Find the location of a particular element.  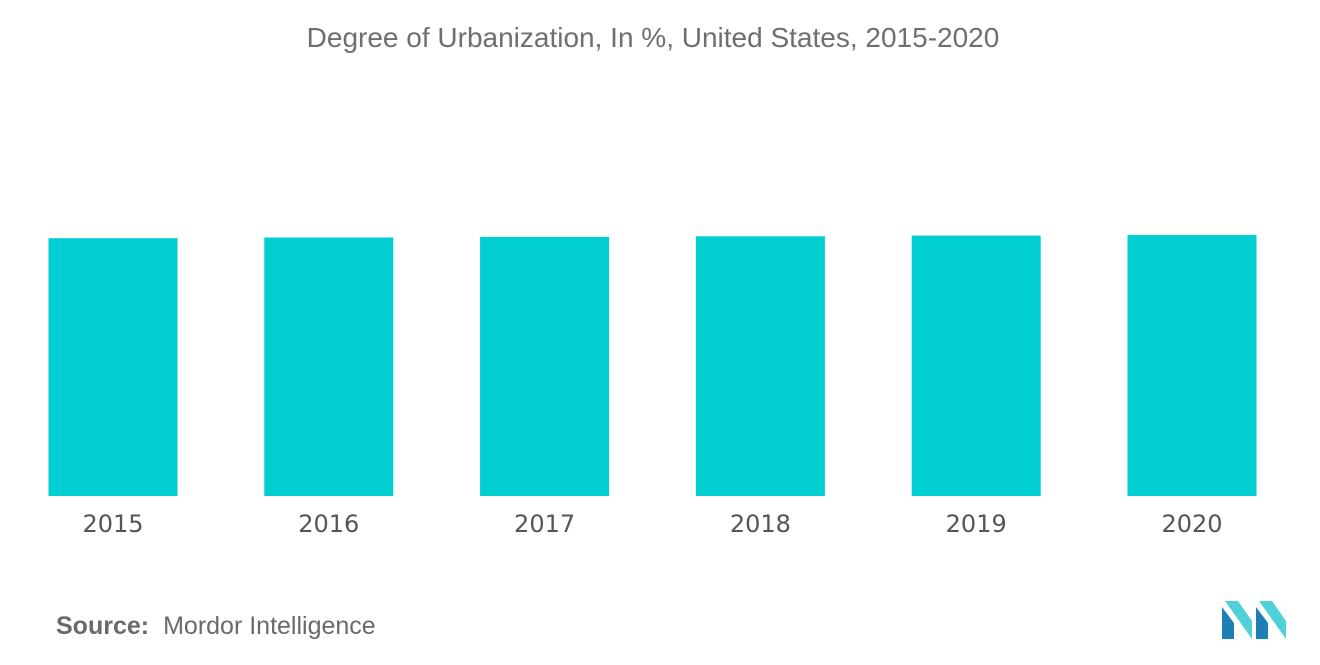

source-text: Mordor Intelligence is located at coordinates (269, 626).